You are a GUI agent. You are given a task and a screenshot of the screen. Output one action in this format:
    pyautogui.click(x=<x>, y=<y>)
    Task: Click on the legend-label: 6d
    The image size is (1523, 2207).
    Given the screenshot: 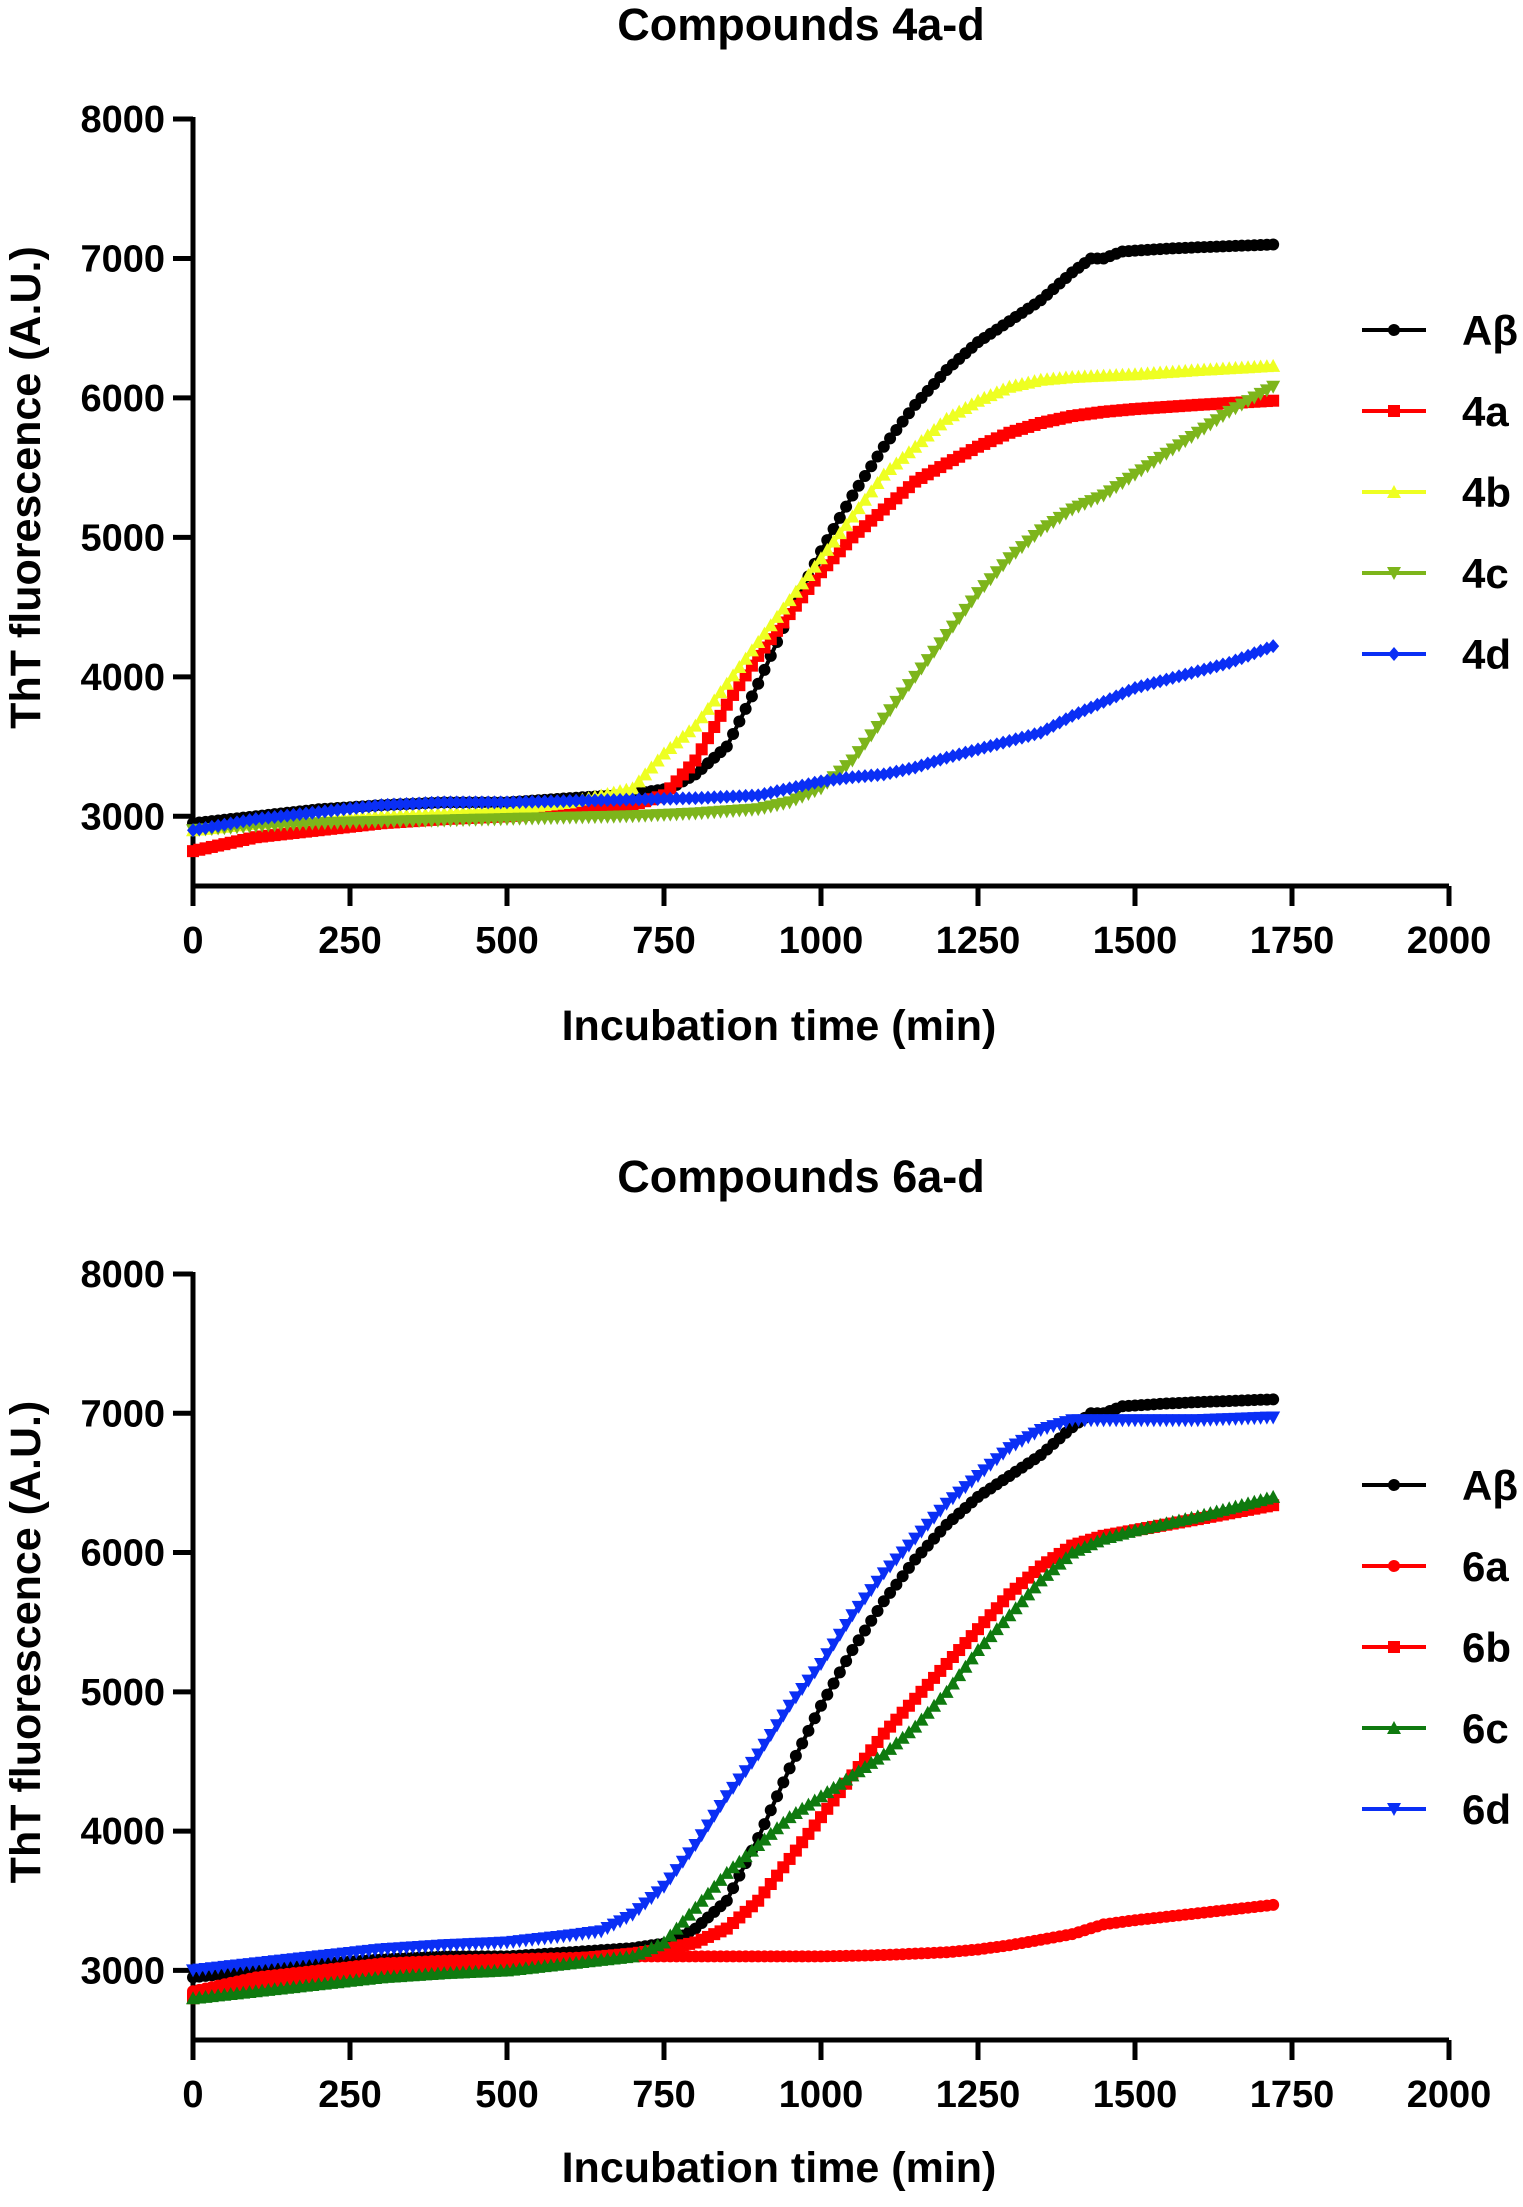 What is the action you would take?
    pyautogui.click(x=1486, y=1809)
    